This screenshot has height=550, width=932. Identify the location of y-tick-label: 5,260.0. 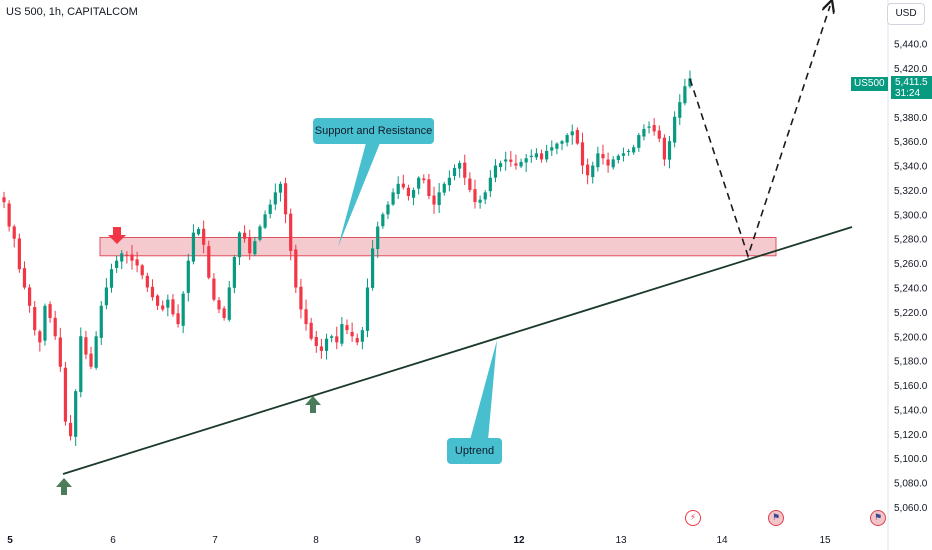
(911, 264).